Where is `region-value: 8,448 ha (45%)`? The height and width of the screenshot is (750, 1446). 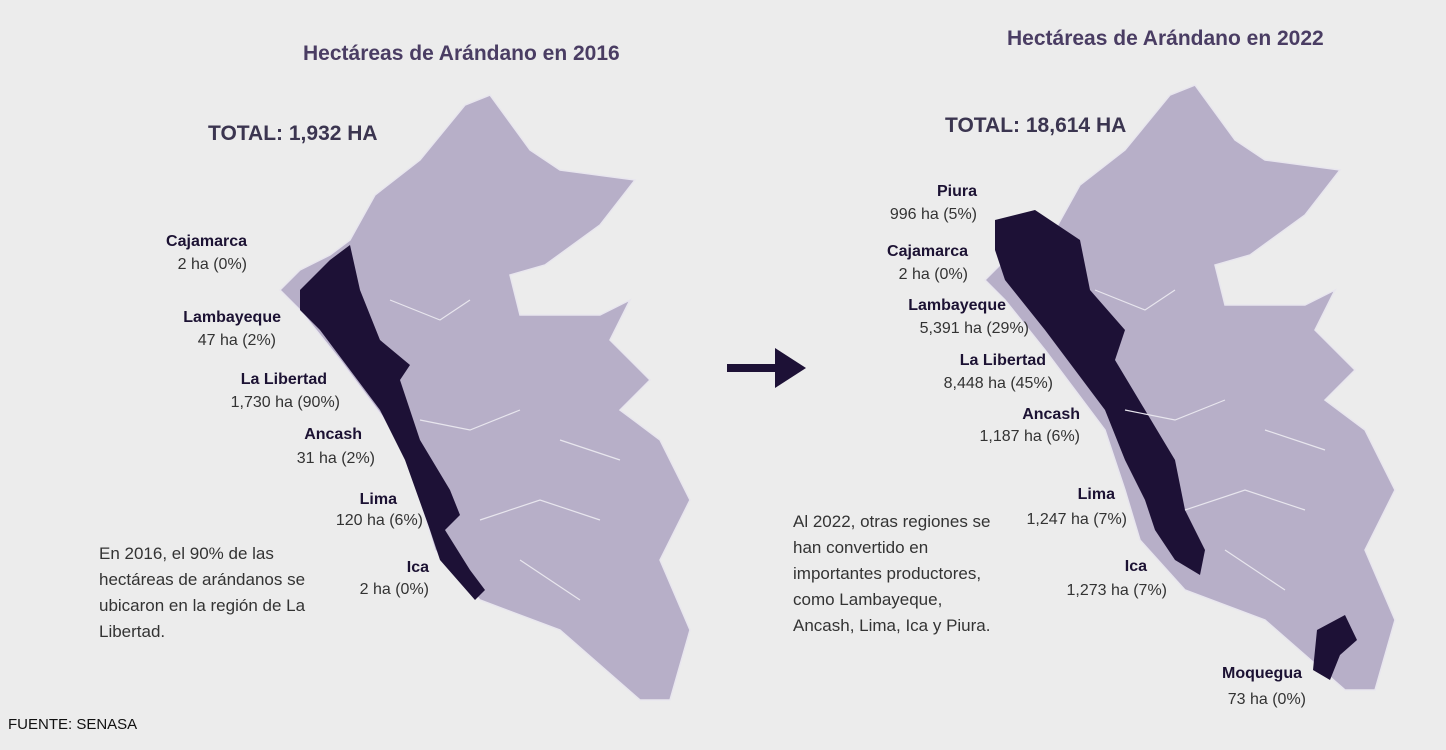 region-value: 8,448 ha (45%) is located at coordinates (998, 383).